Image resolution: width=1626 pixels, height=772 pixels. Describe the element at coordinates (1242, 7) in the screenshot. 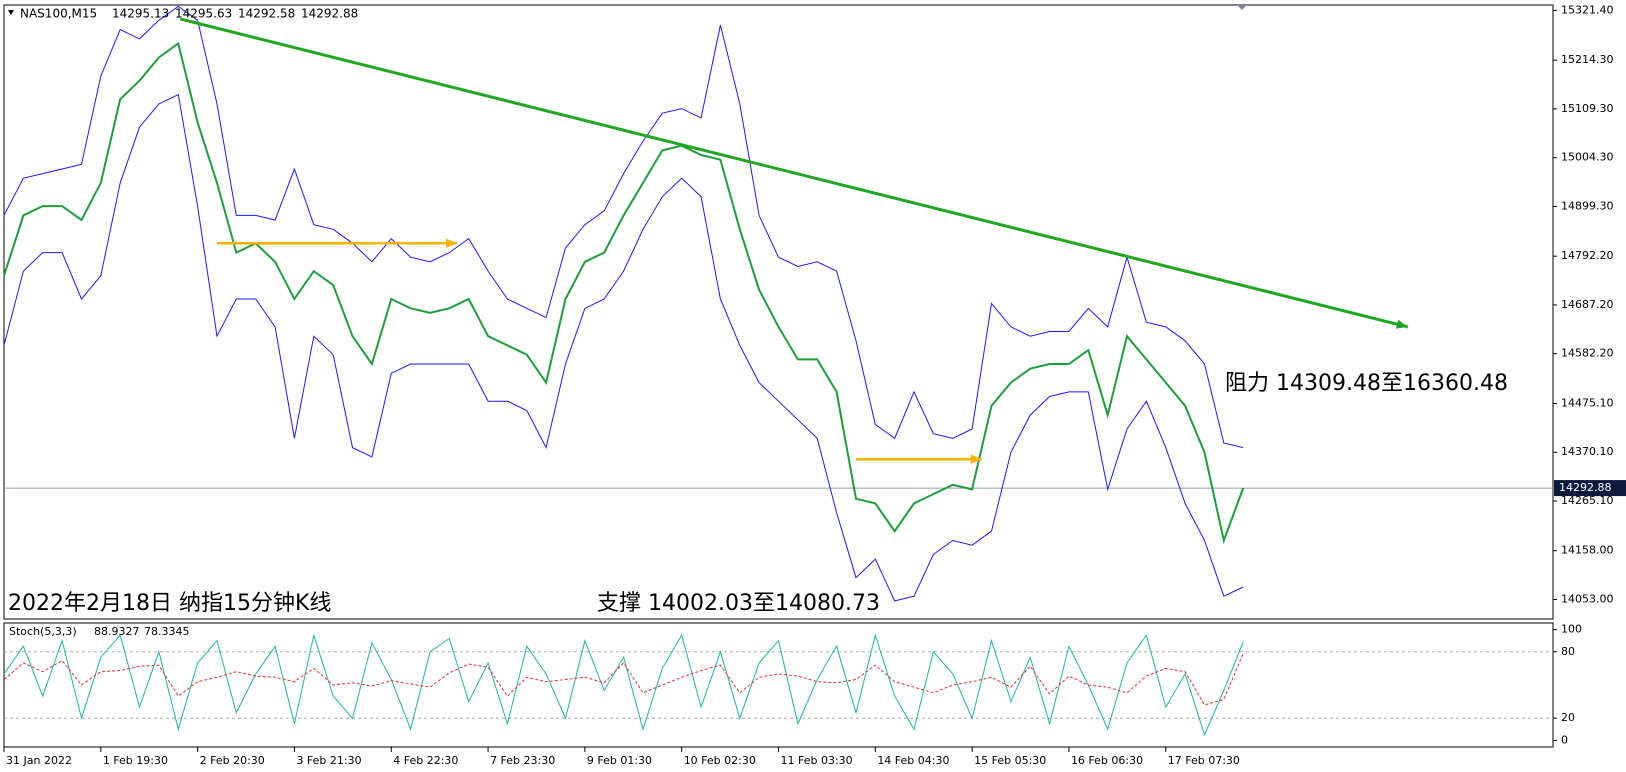

I see `shift-marker` at that location.